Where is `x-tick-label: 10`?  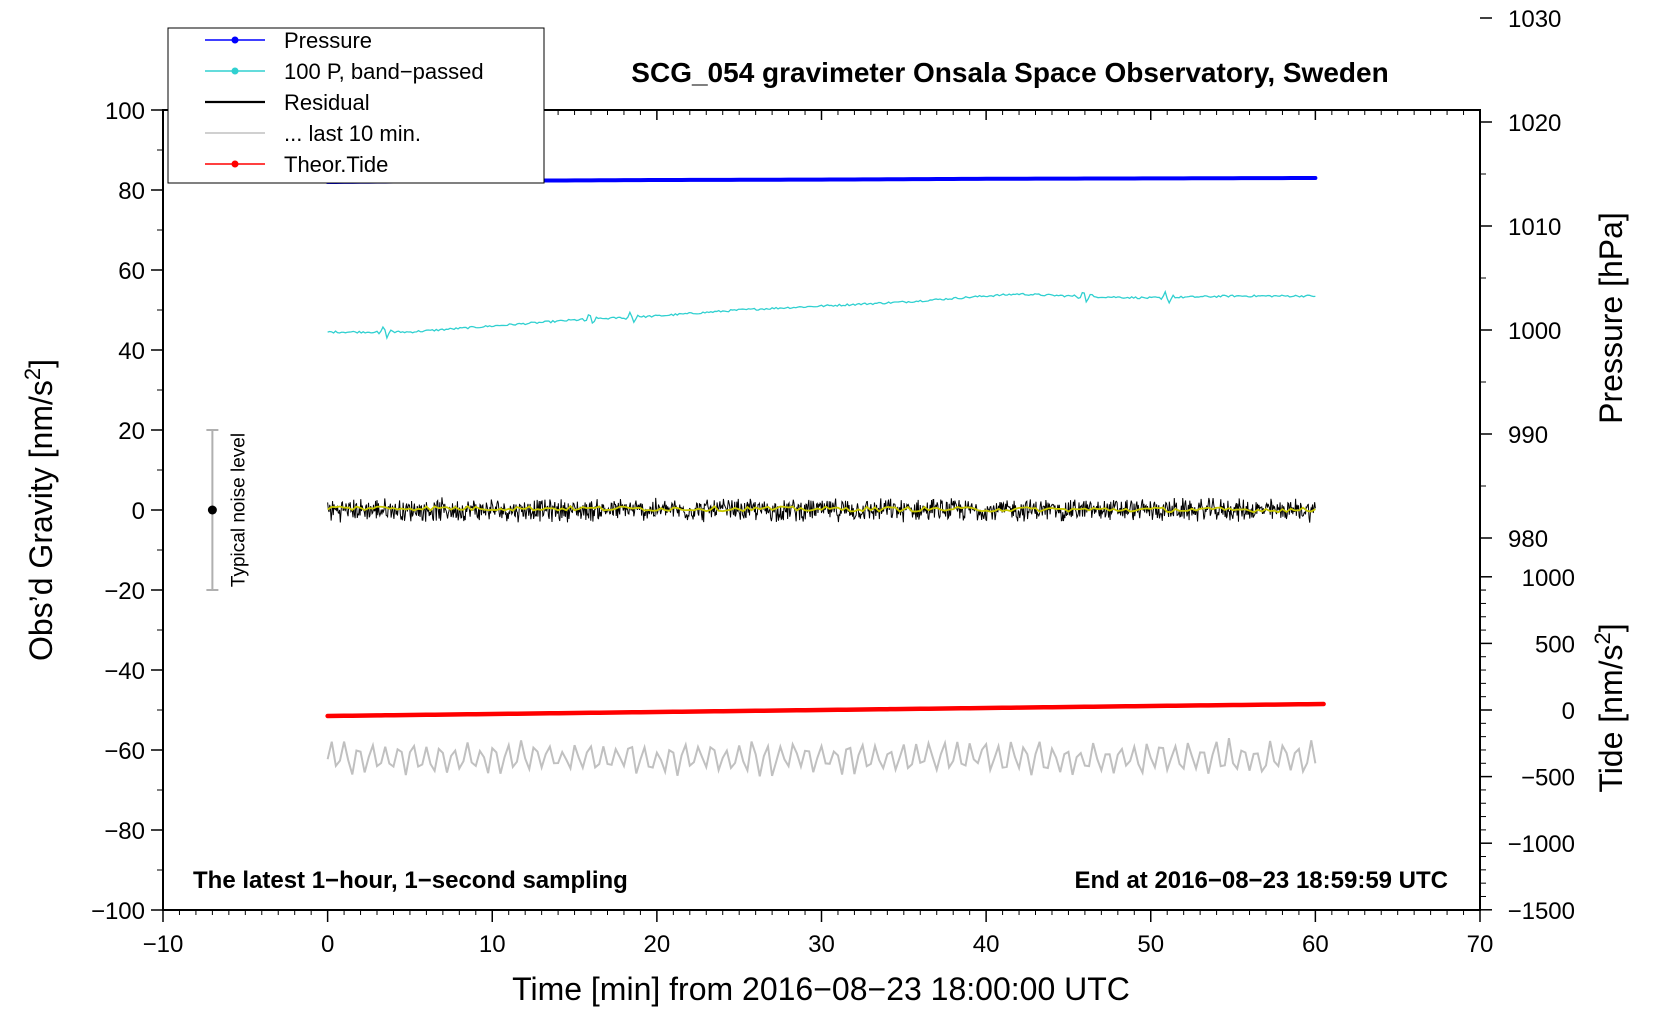 x-tick-label: 10 is located at coordinates (492, 944).